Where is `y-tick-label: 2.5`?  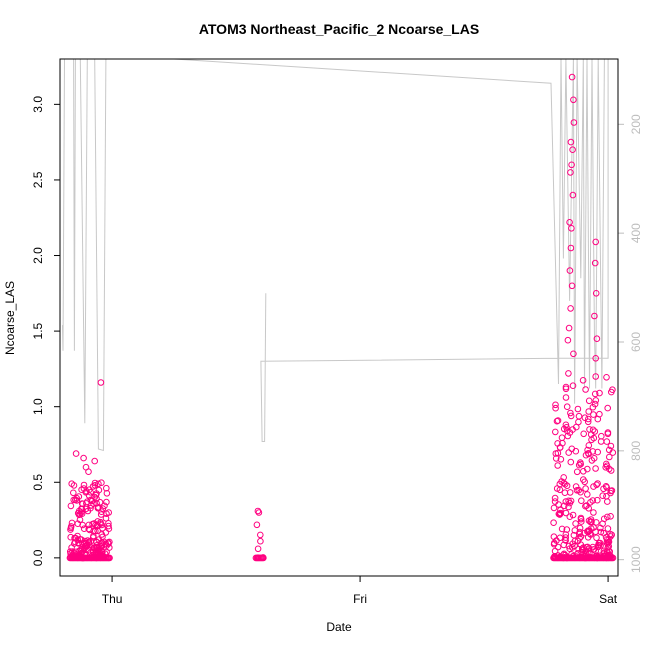
y-tick-label: 2.5 is located at coordinates (38, 179).